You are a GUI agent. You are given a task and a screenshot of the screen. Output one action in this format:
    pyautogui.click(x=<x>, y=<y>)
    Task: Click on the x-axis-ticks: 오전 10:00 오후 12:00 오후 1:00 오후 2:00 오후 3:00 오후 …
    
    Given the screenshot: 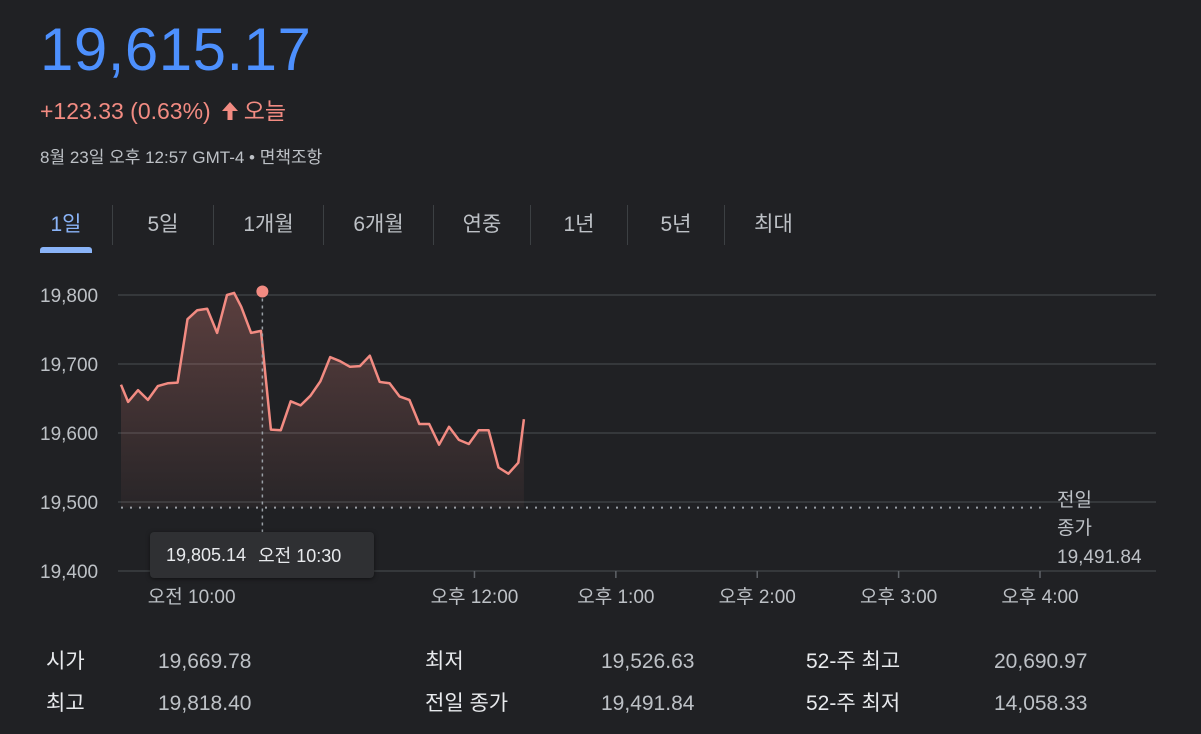 What is the action you would take?
    pyautogui.click(x=613, y=589)
    